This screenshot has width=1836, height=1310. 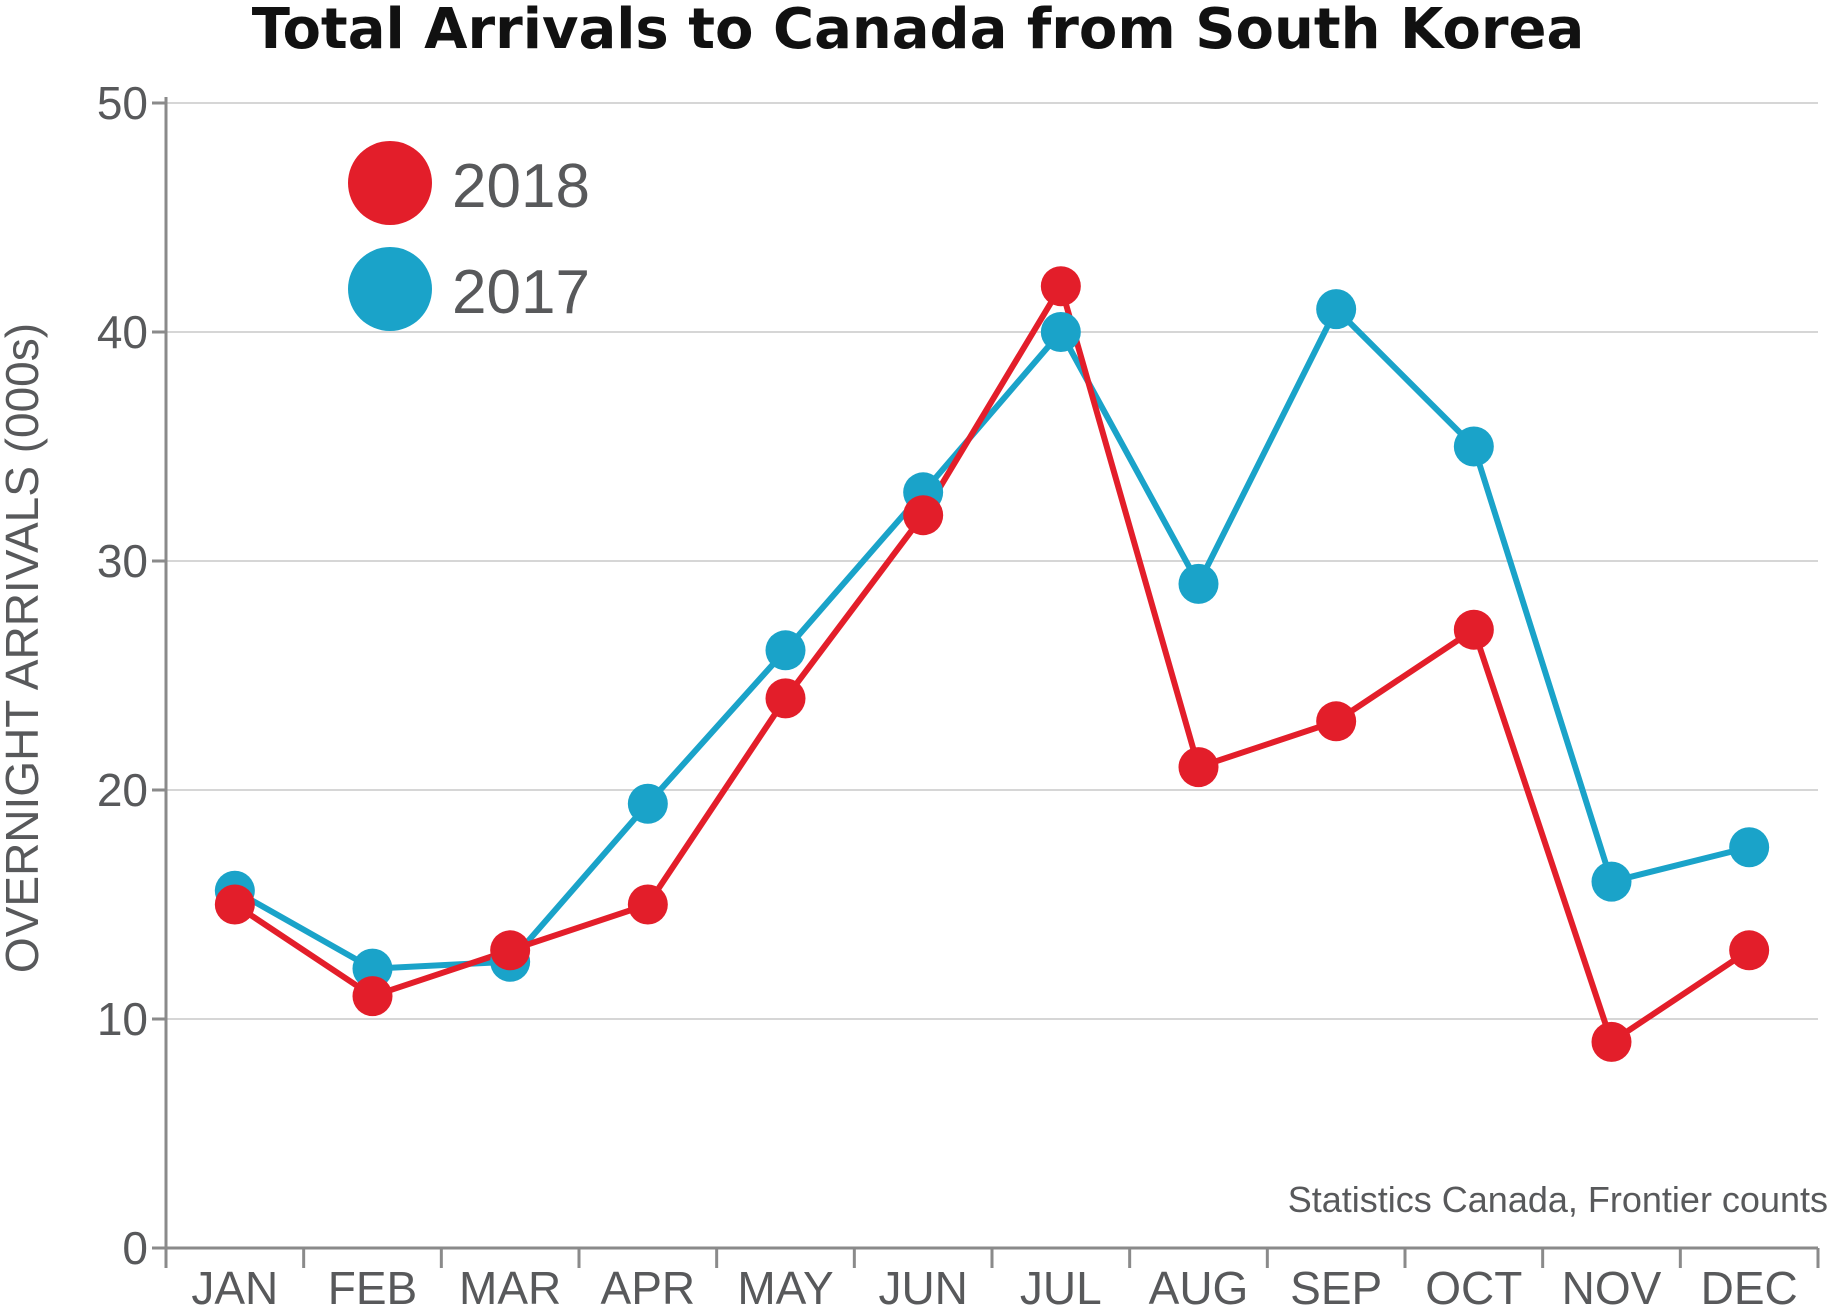 What do you see at coordinates (510, 1286) in the screenshot?
I see `x-tick-label-mar: MAR` at bounding box center [510, 1286].